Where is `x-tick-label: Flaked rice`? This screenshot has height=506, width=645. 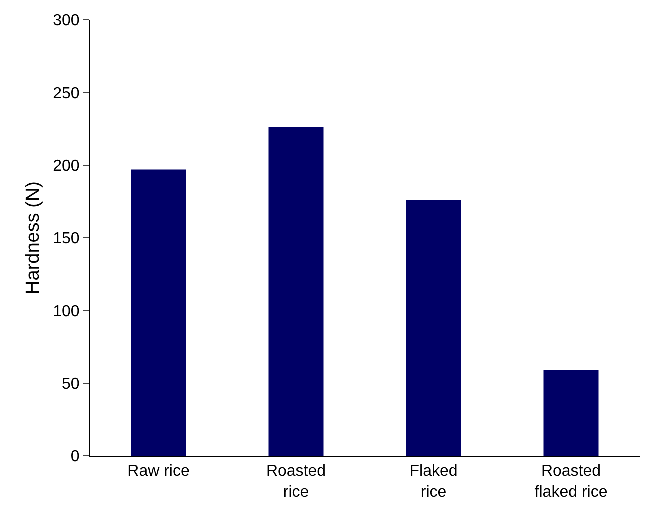
x-tick-label: Flaked rice is located at coordinates (434, 482).